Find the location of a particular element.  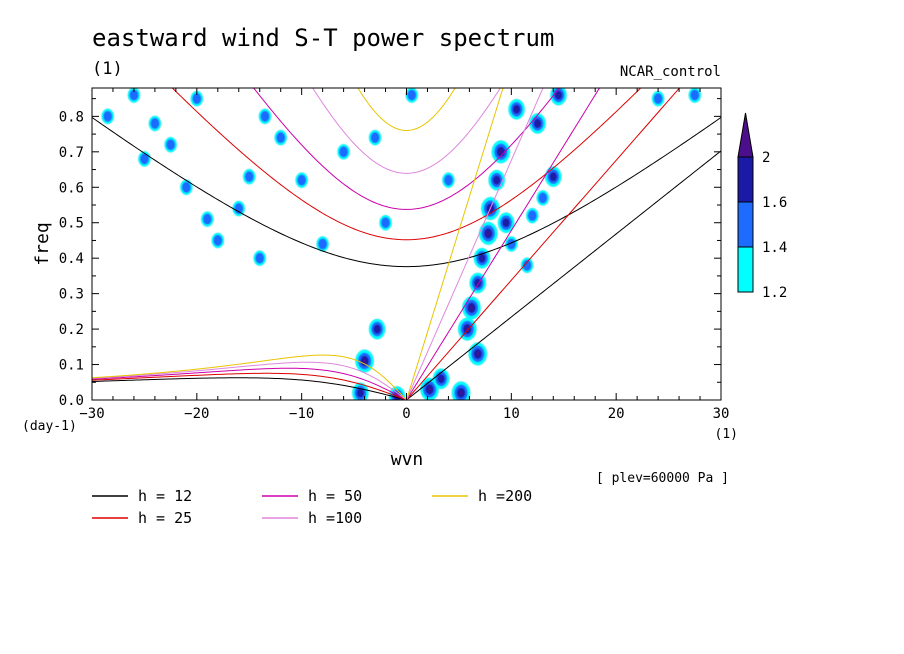

legend-label: h = 50 is located at coordinates (335, 496).